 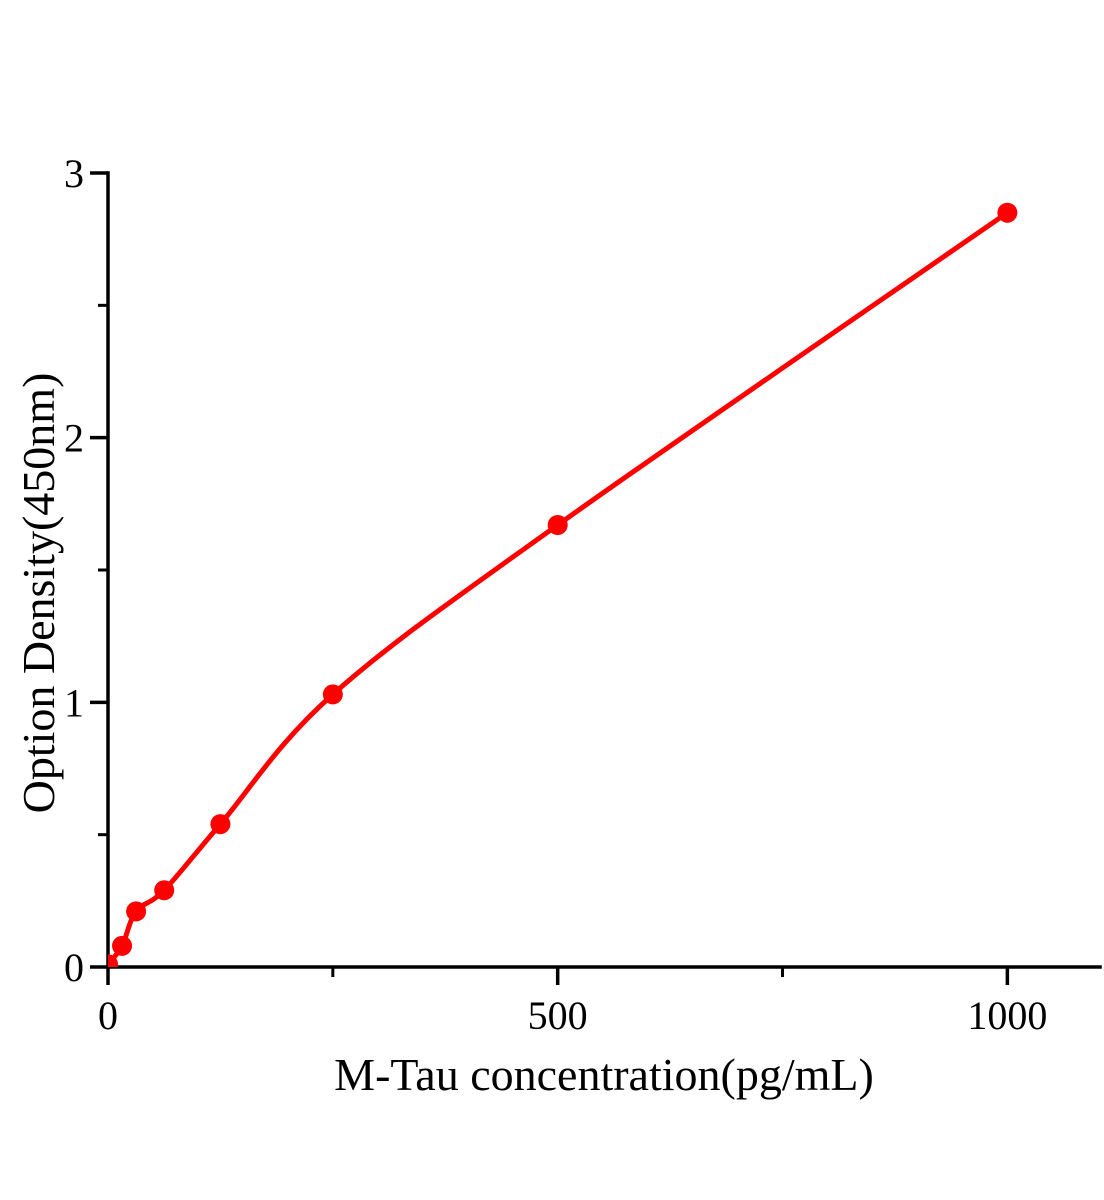 I want to click on x-tick-label: 0, so click(x=108, y=1015).